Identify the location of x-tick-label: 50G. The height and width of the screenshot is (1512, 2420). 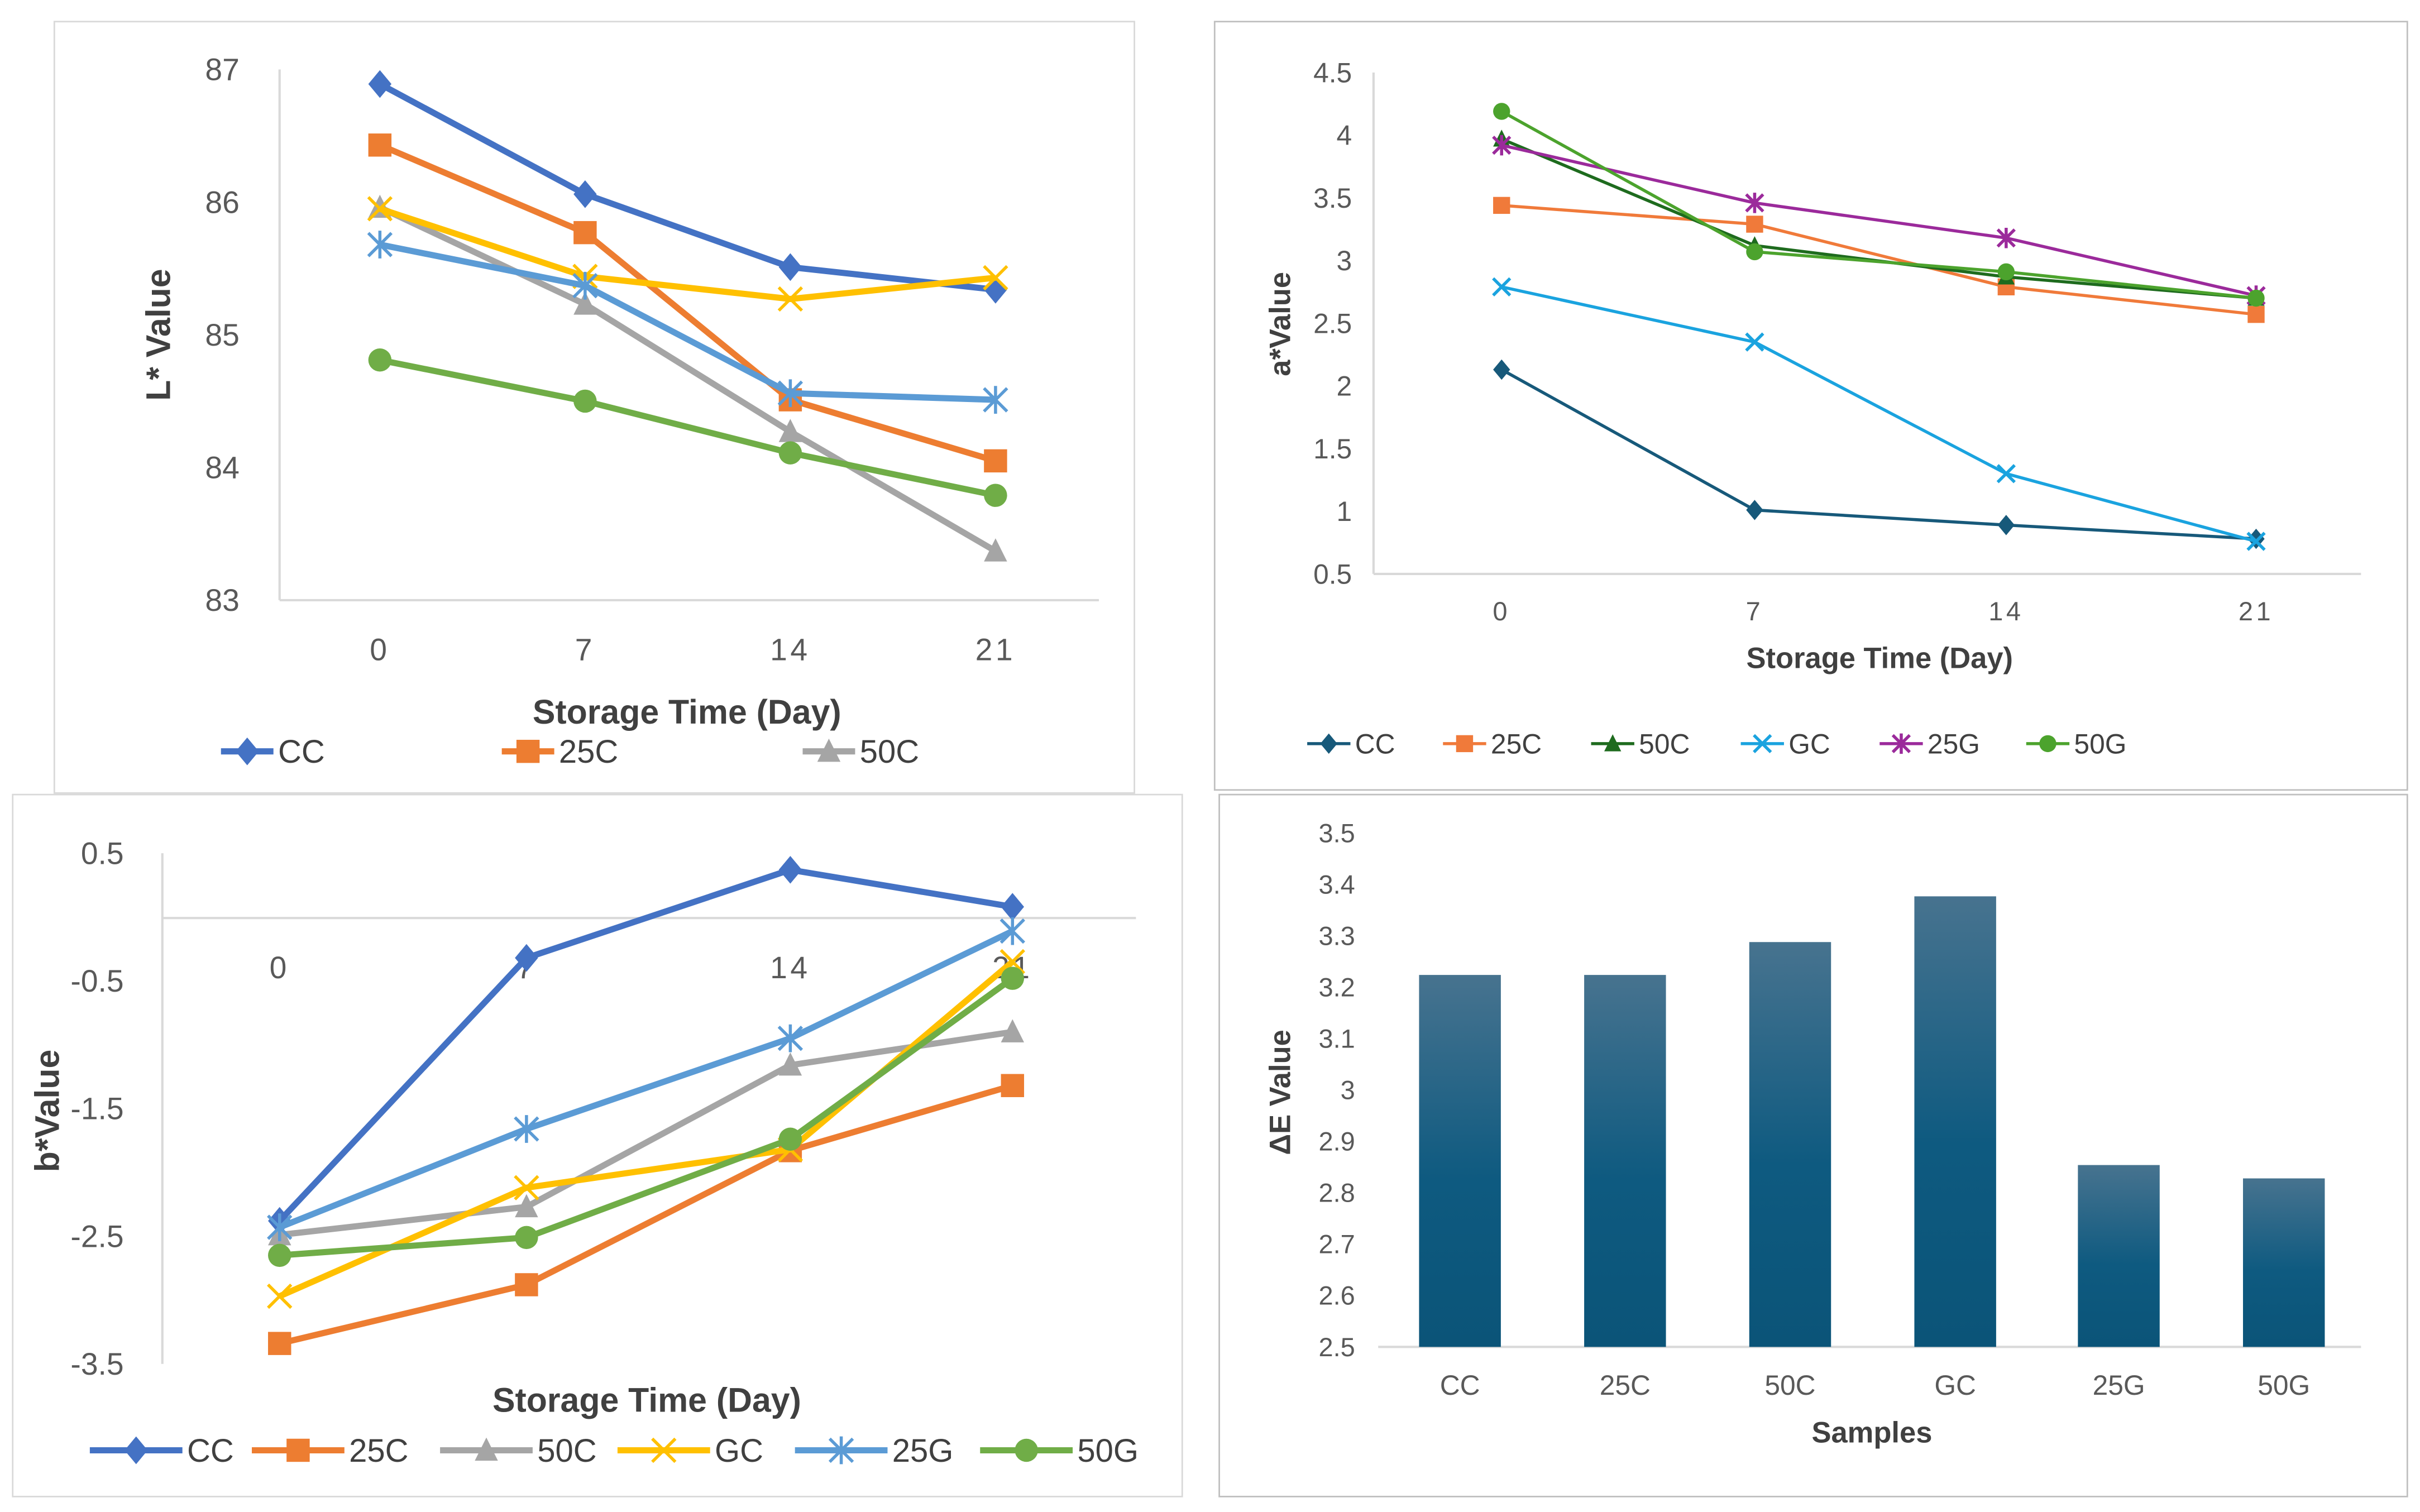
(2284, 1385).